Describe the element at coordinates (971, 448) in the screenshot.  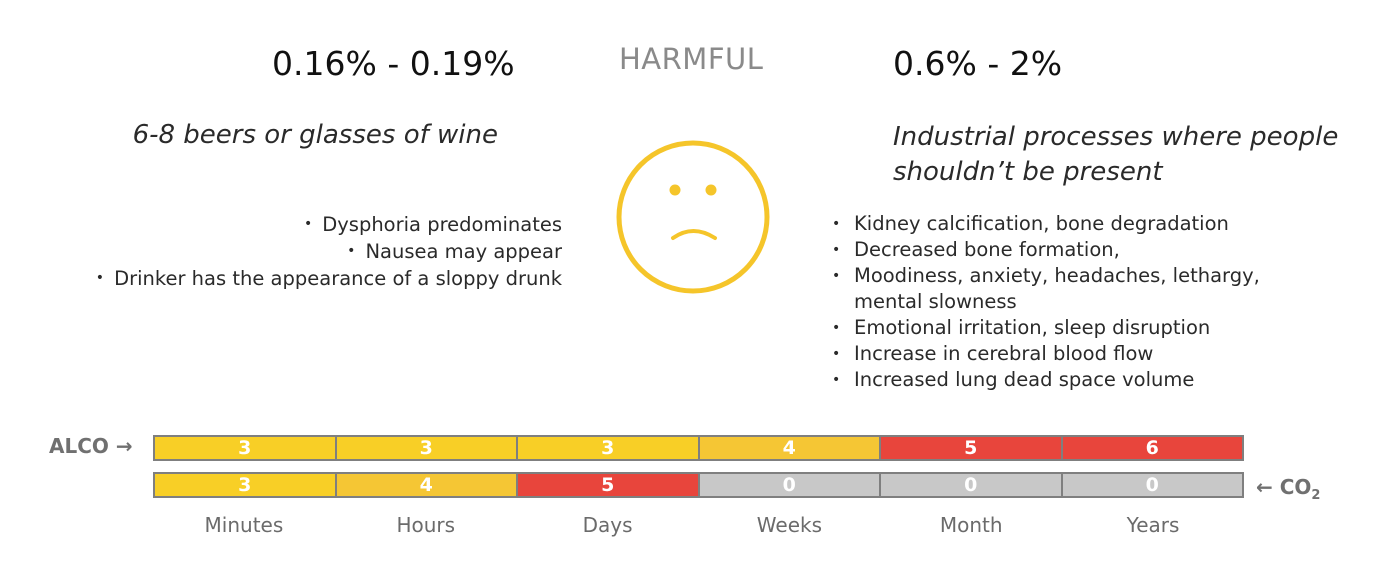
I see `alco-level-cell: 5` at that location.